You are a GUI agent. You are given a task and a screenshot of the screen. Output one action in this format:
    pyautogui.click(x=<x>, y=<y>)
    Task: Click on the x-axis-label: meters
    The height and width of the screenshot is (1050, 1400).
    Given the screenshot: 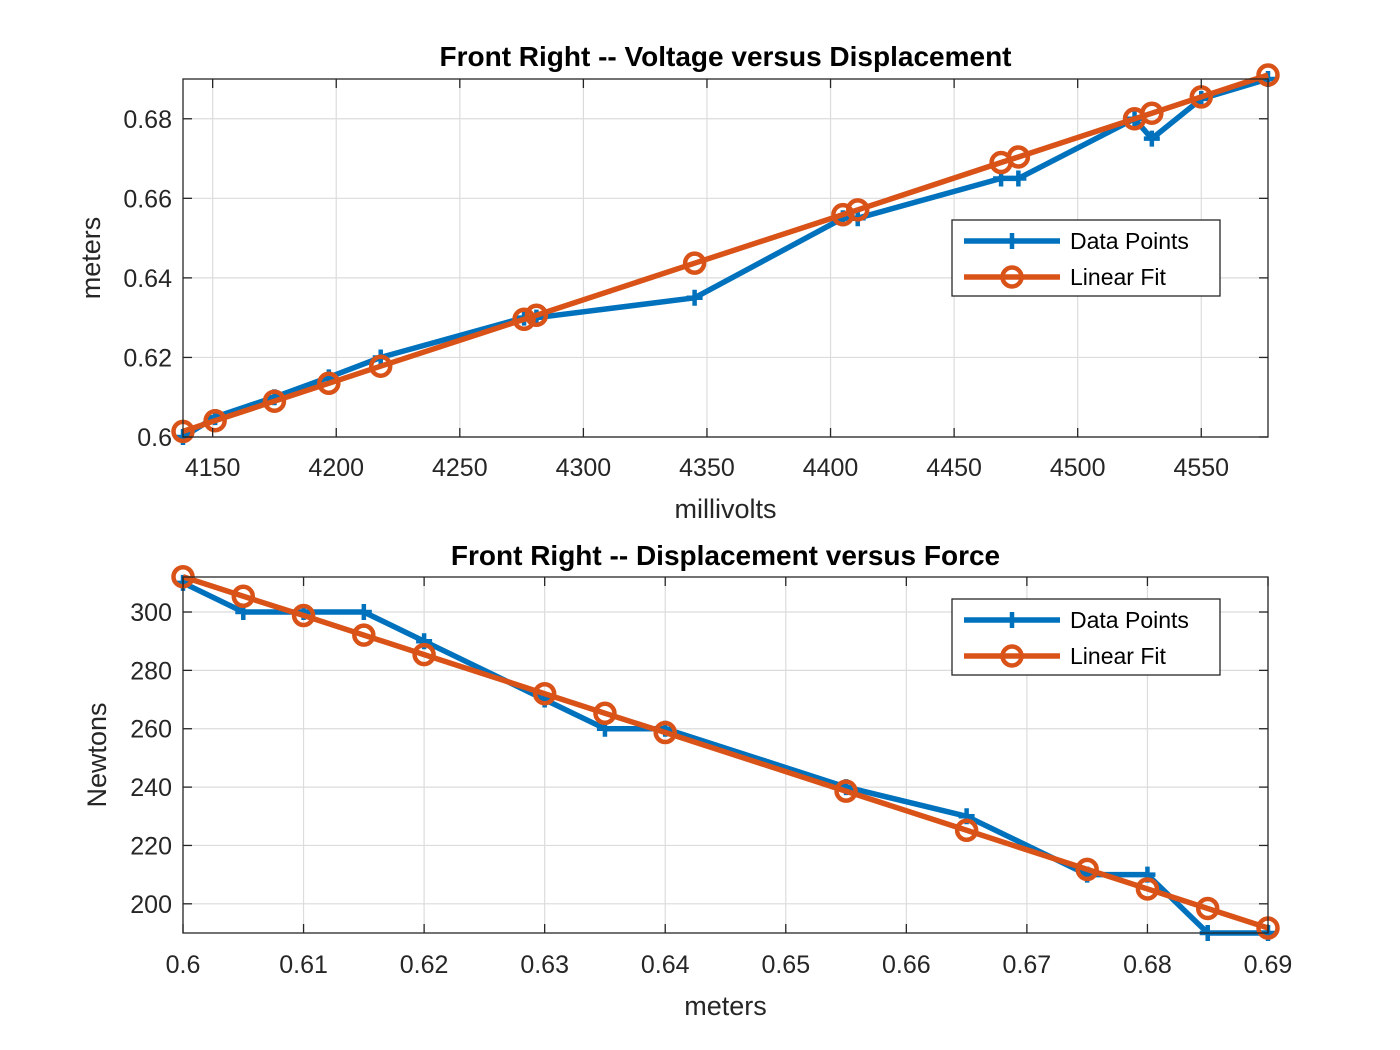 What is the action you would take?
    pyautogui.click(x=725, y=1006)
    